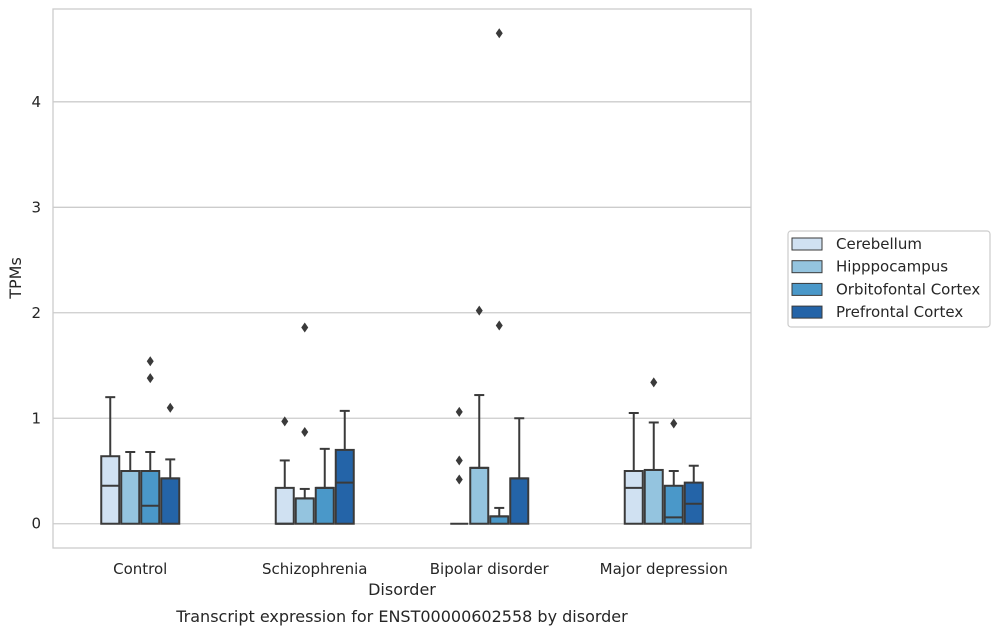  I want to click on y-tick-label: 2, so click(36, 313).